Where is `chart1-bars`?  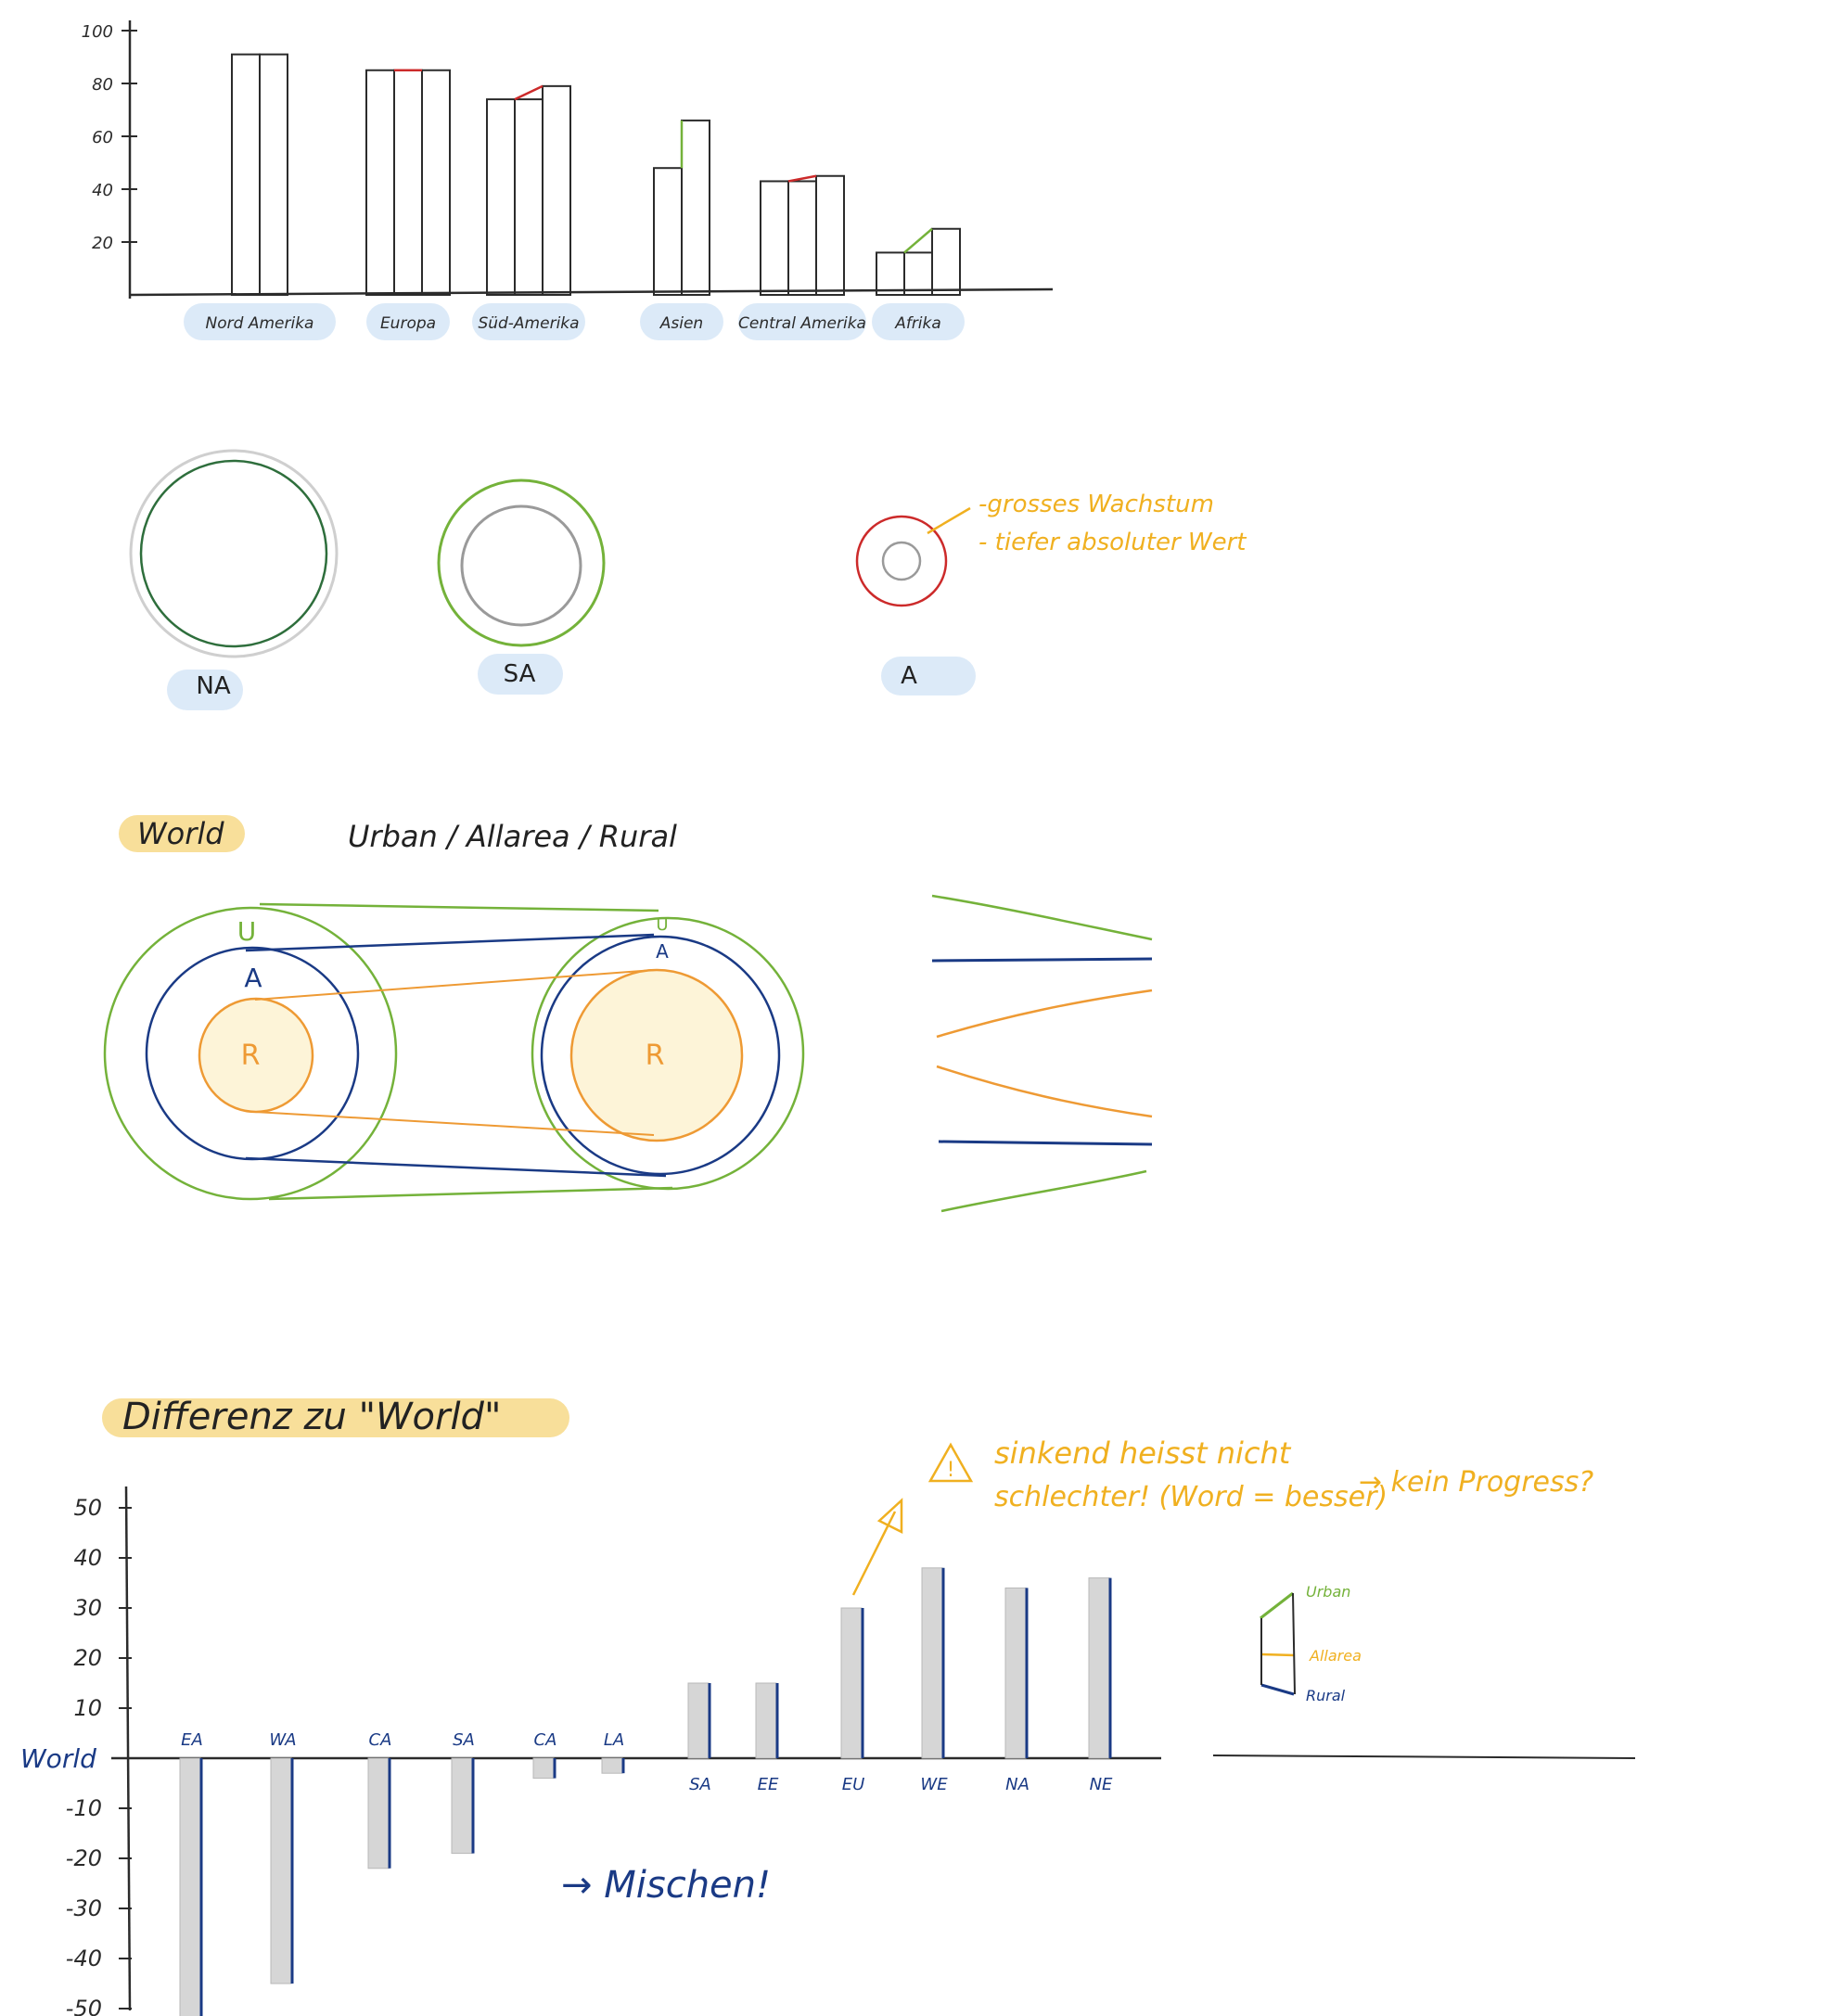
chart1-bars is located at coordinates (596, 175).